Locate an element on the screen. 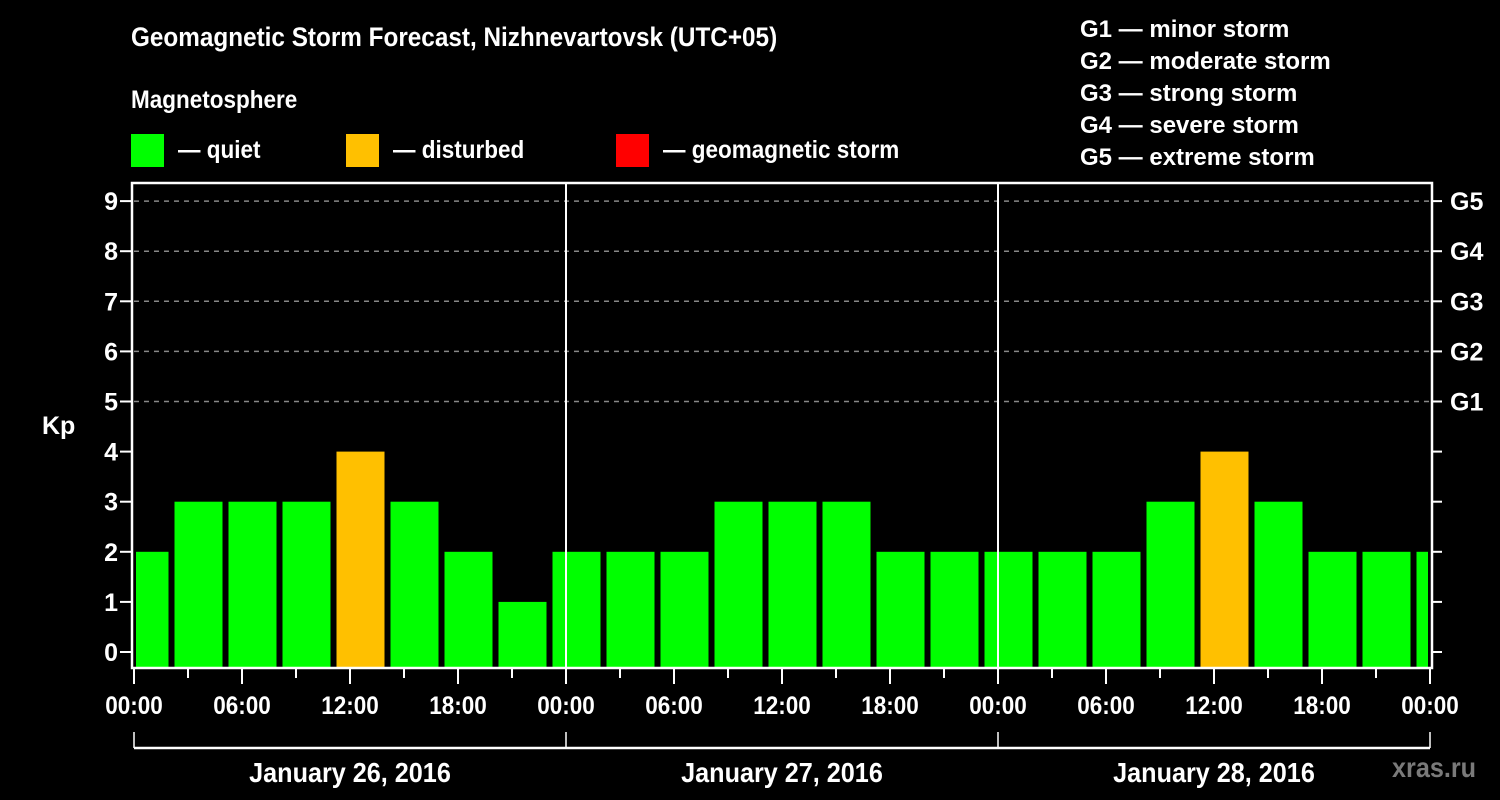 The height and width of the screenshot is (800, 1500). y-tick-label: 1 is located at coordinates (111, 603).